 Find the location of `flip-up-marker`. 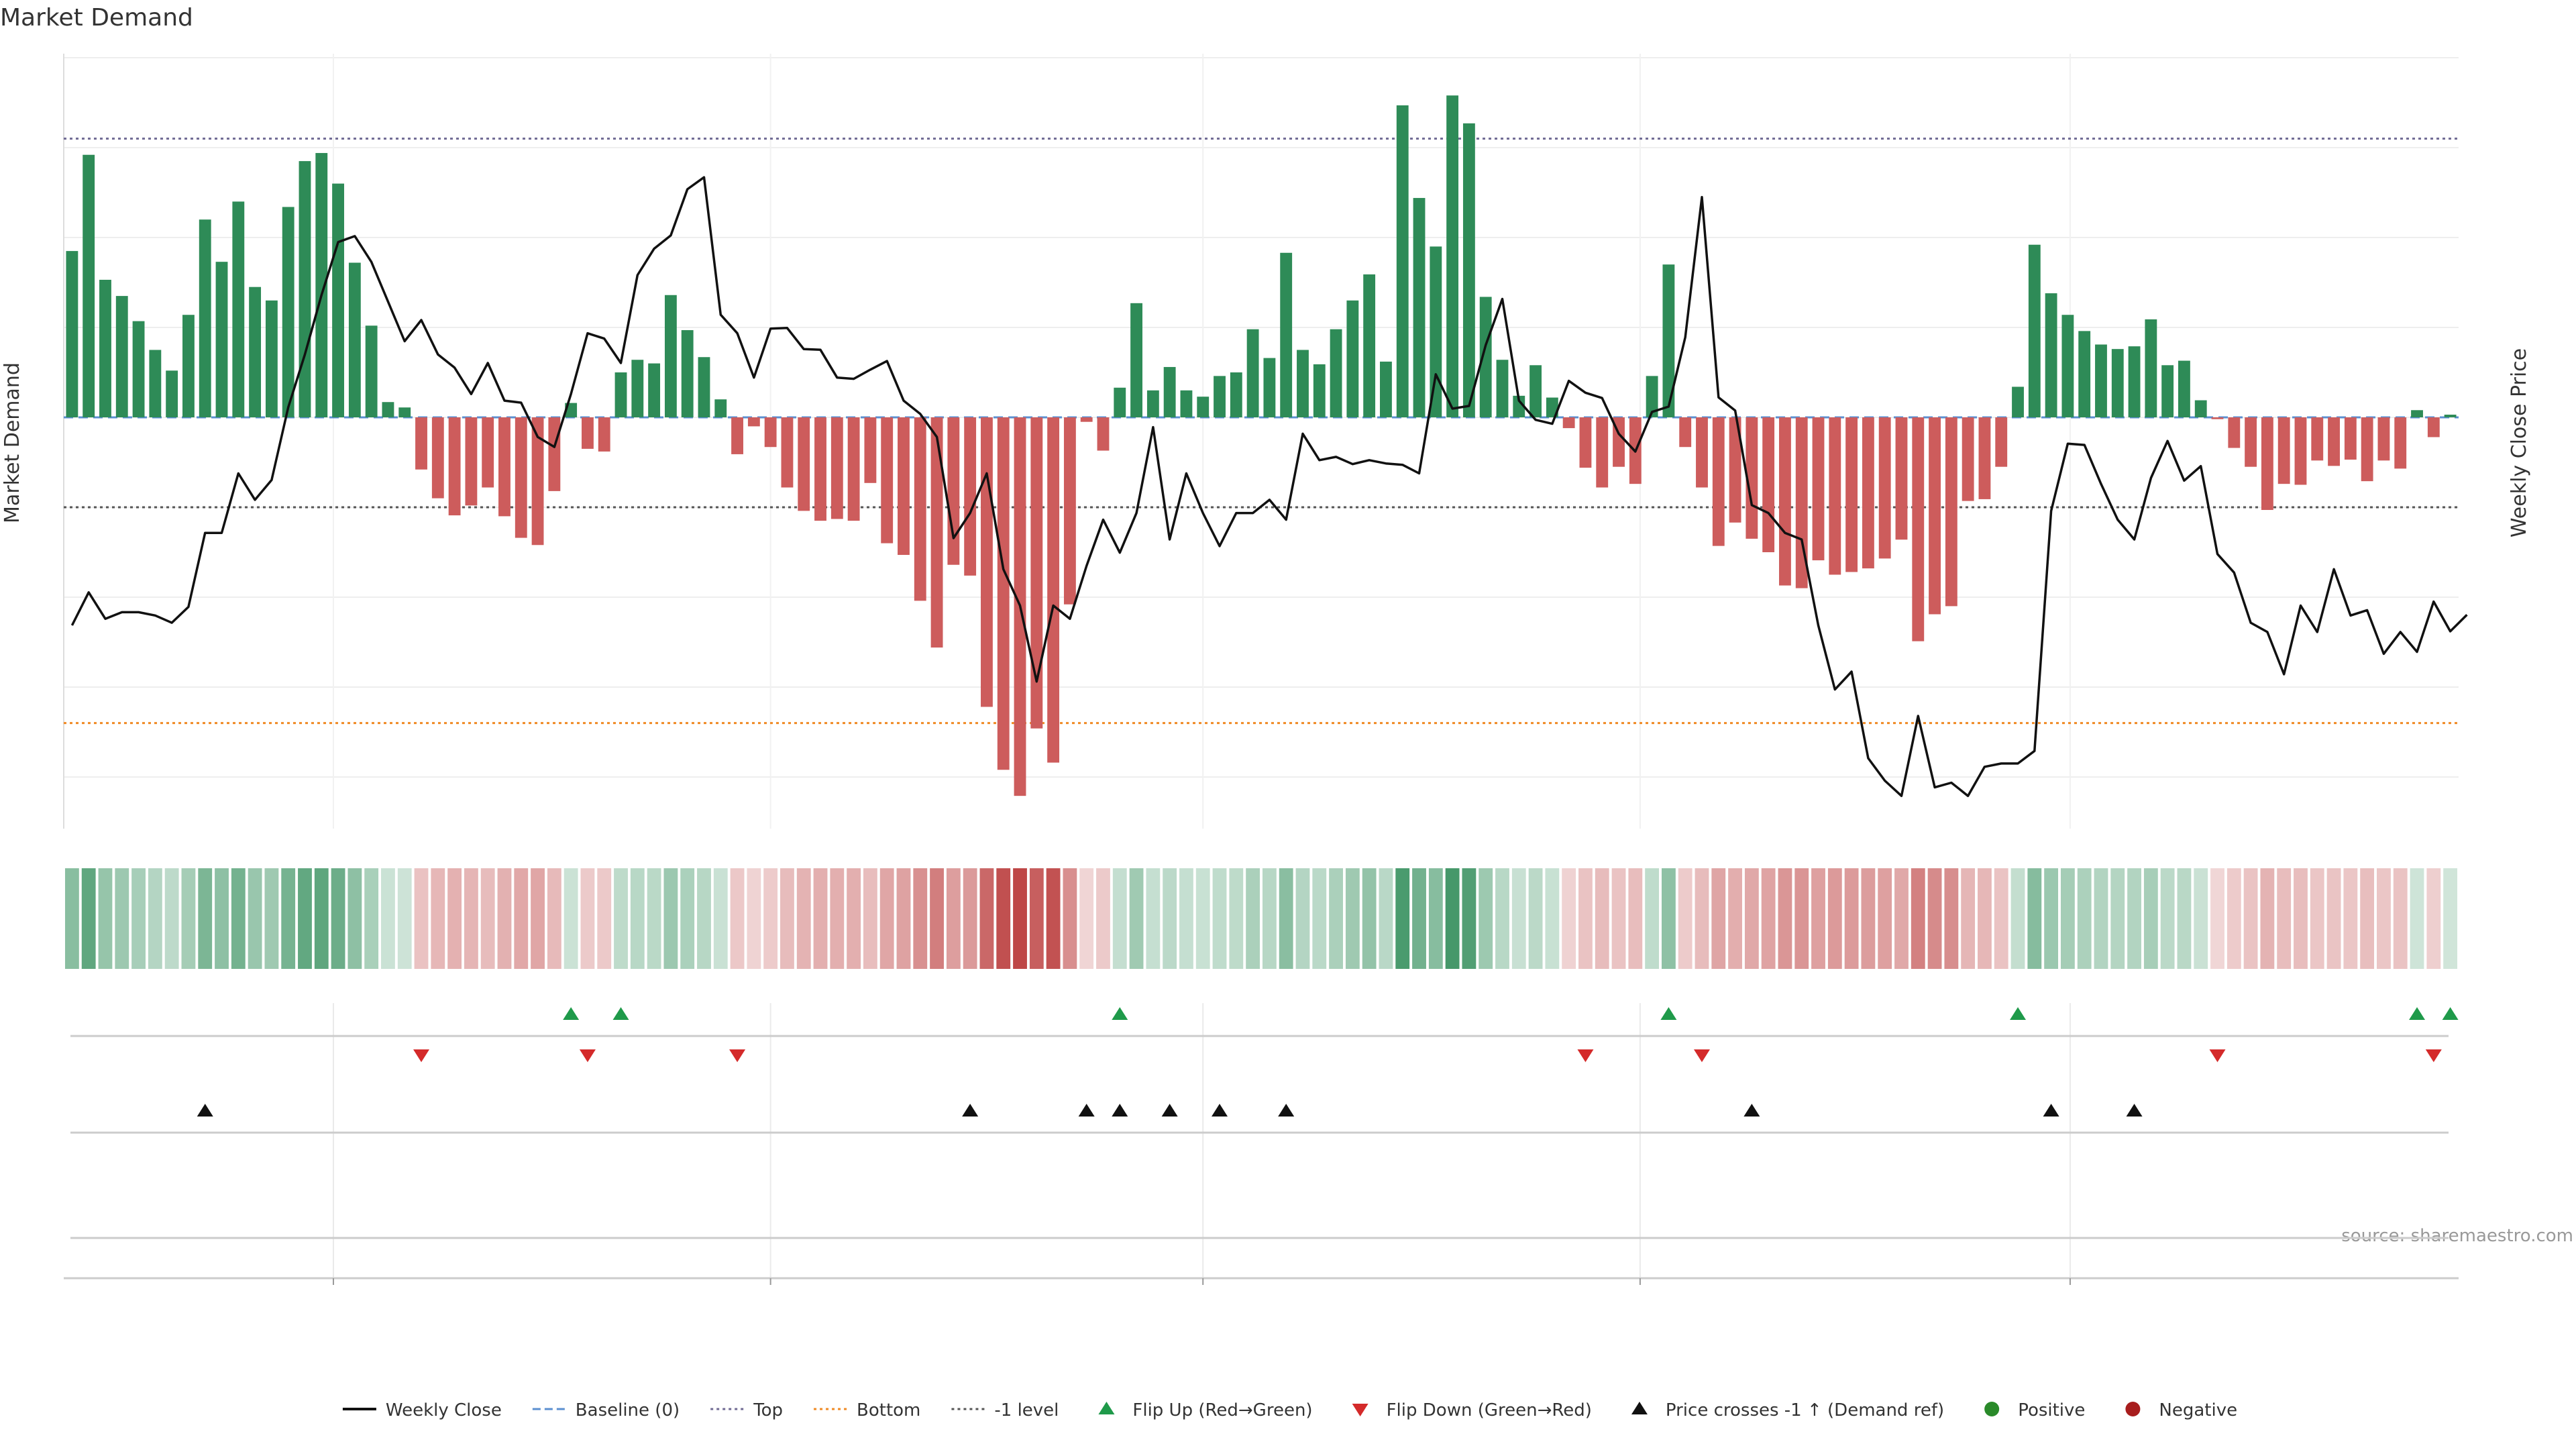

flip-up-marker is located at coordinates (1120, 1013).